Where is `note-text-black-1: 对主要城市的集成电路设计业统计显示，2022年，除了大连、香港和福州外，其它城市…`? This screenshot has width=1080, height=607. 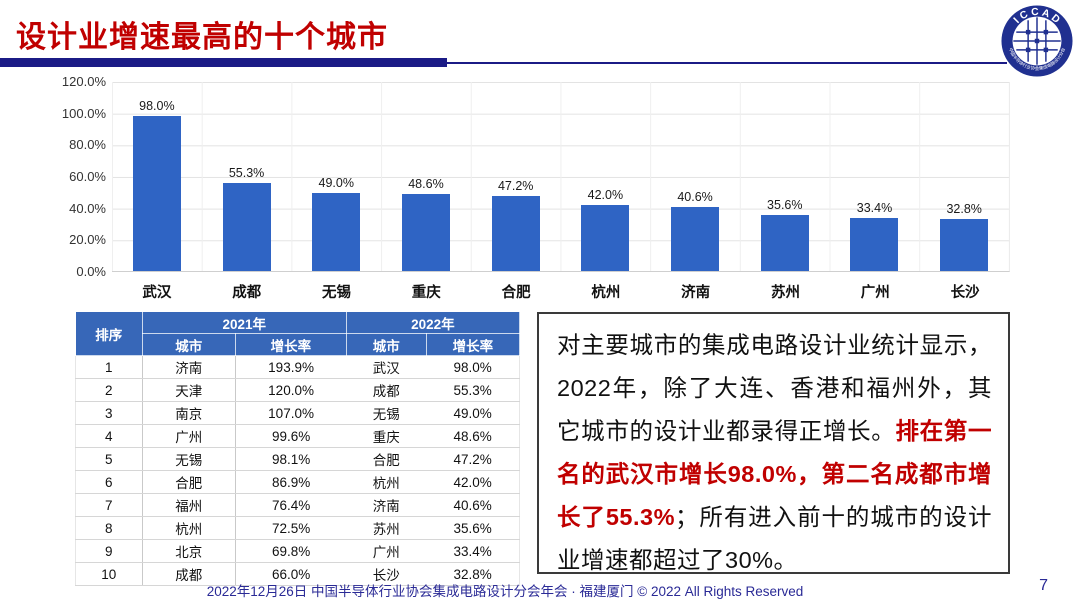
note-text-black-1: 对主要城市的集成电路设计业统计显示，2022年，除了大连、香港和福州外，其它城市… is located at coordinates (774, 388).